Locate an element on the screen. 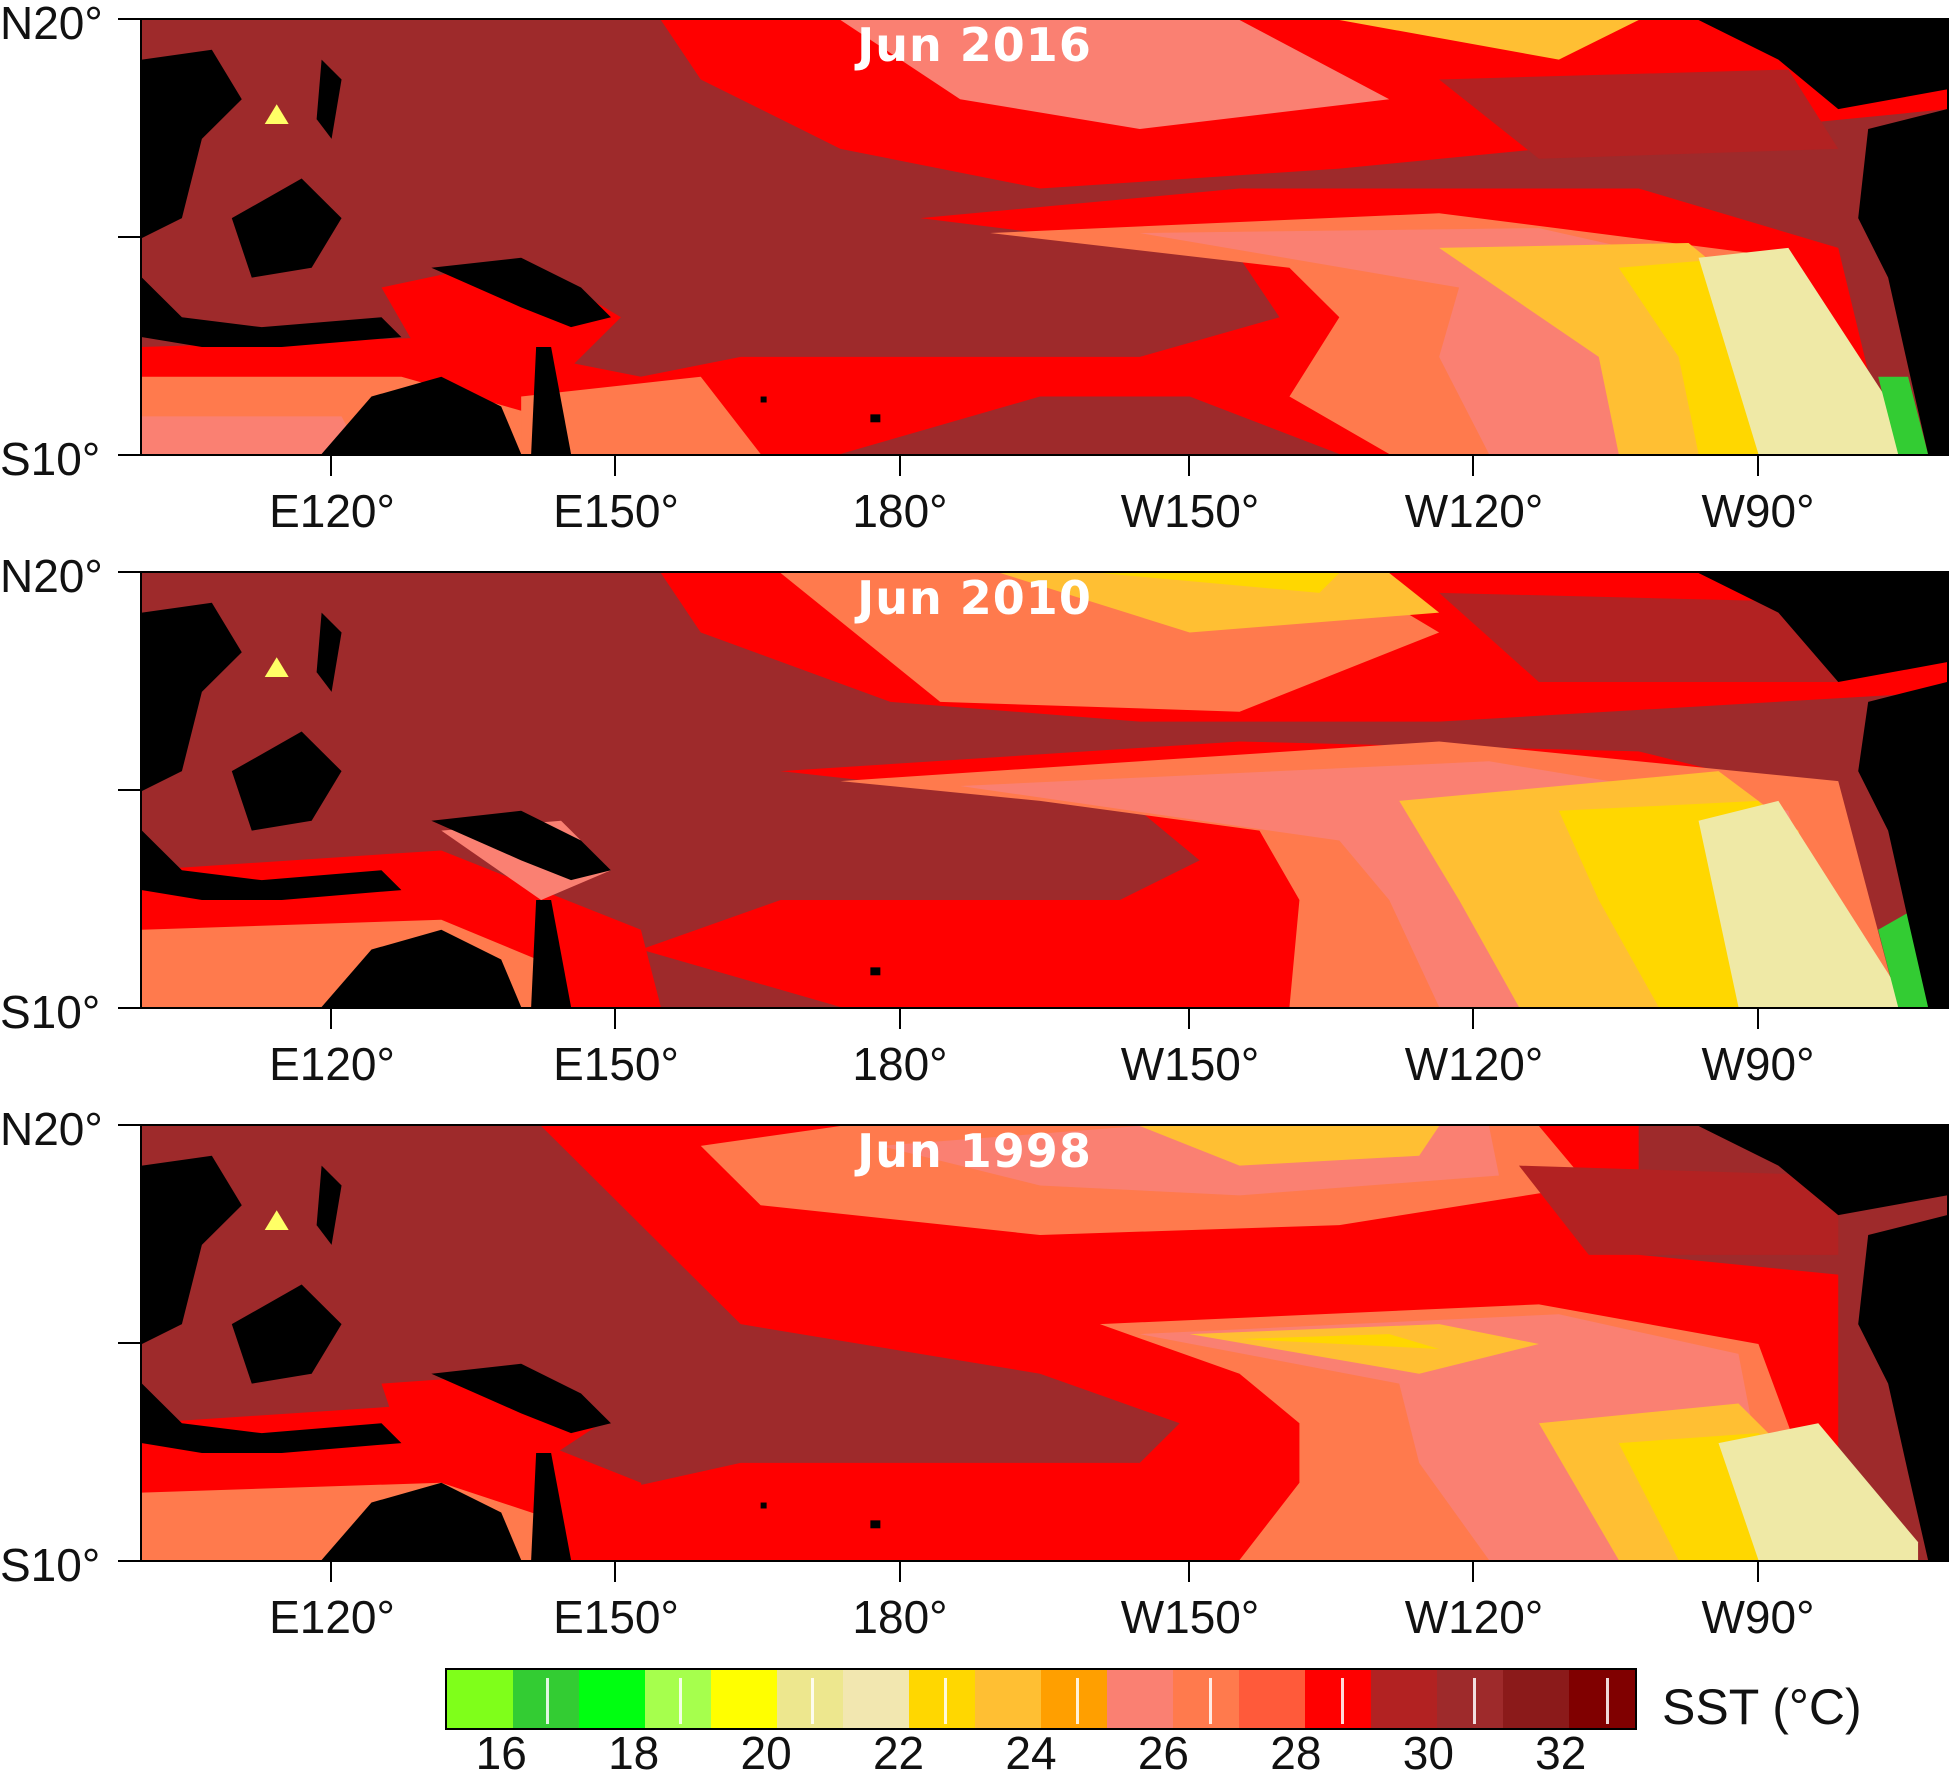  colorbar-tick-label: 18 is located at coordinates (634, 1753).